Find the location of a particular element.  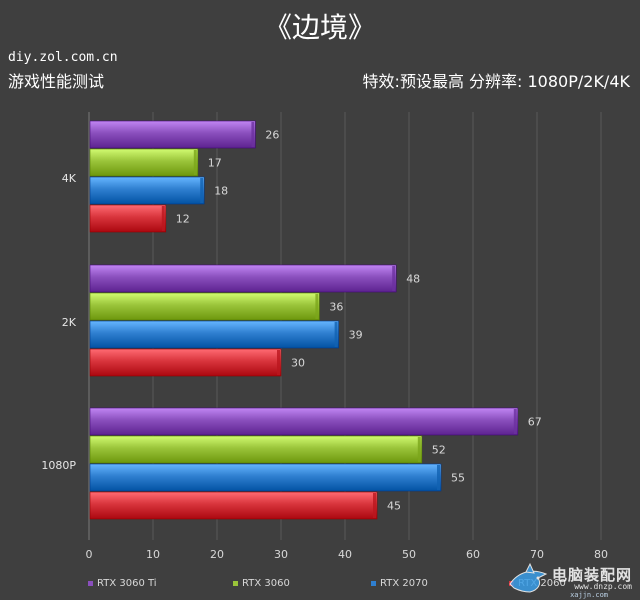

legend-item: RTX 3060 is located at coordinates (261, 583).